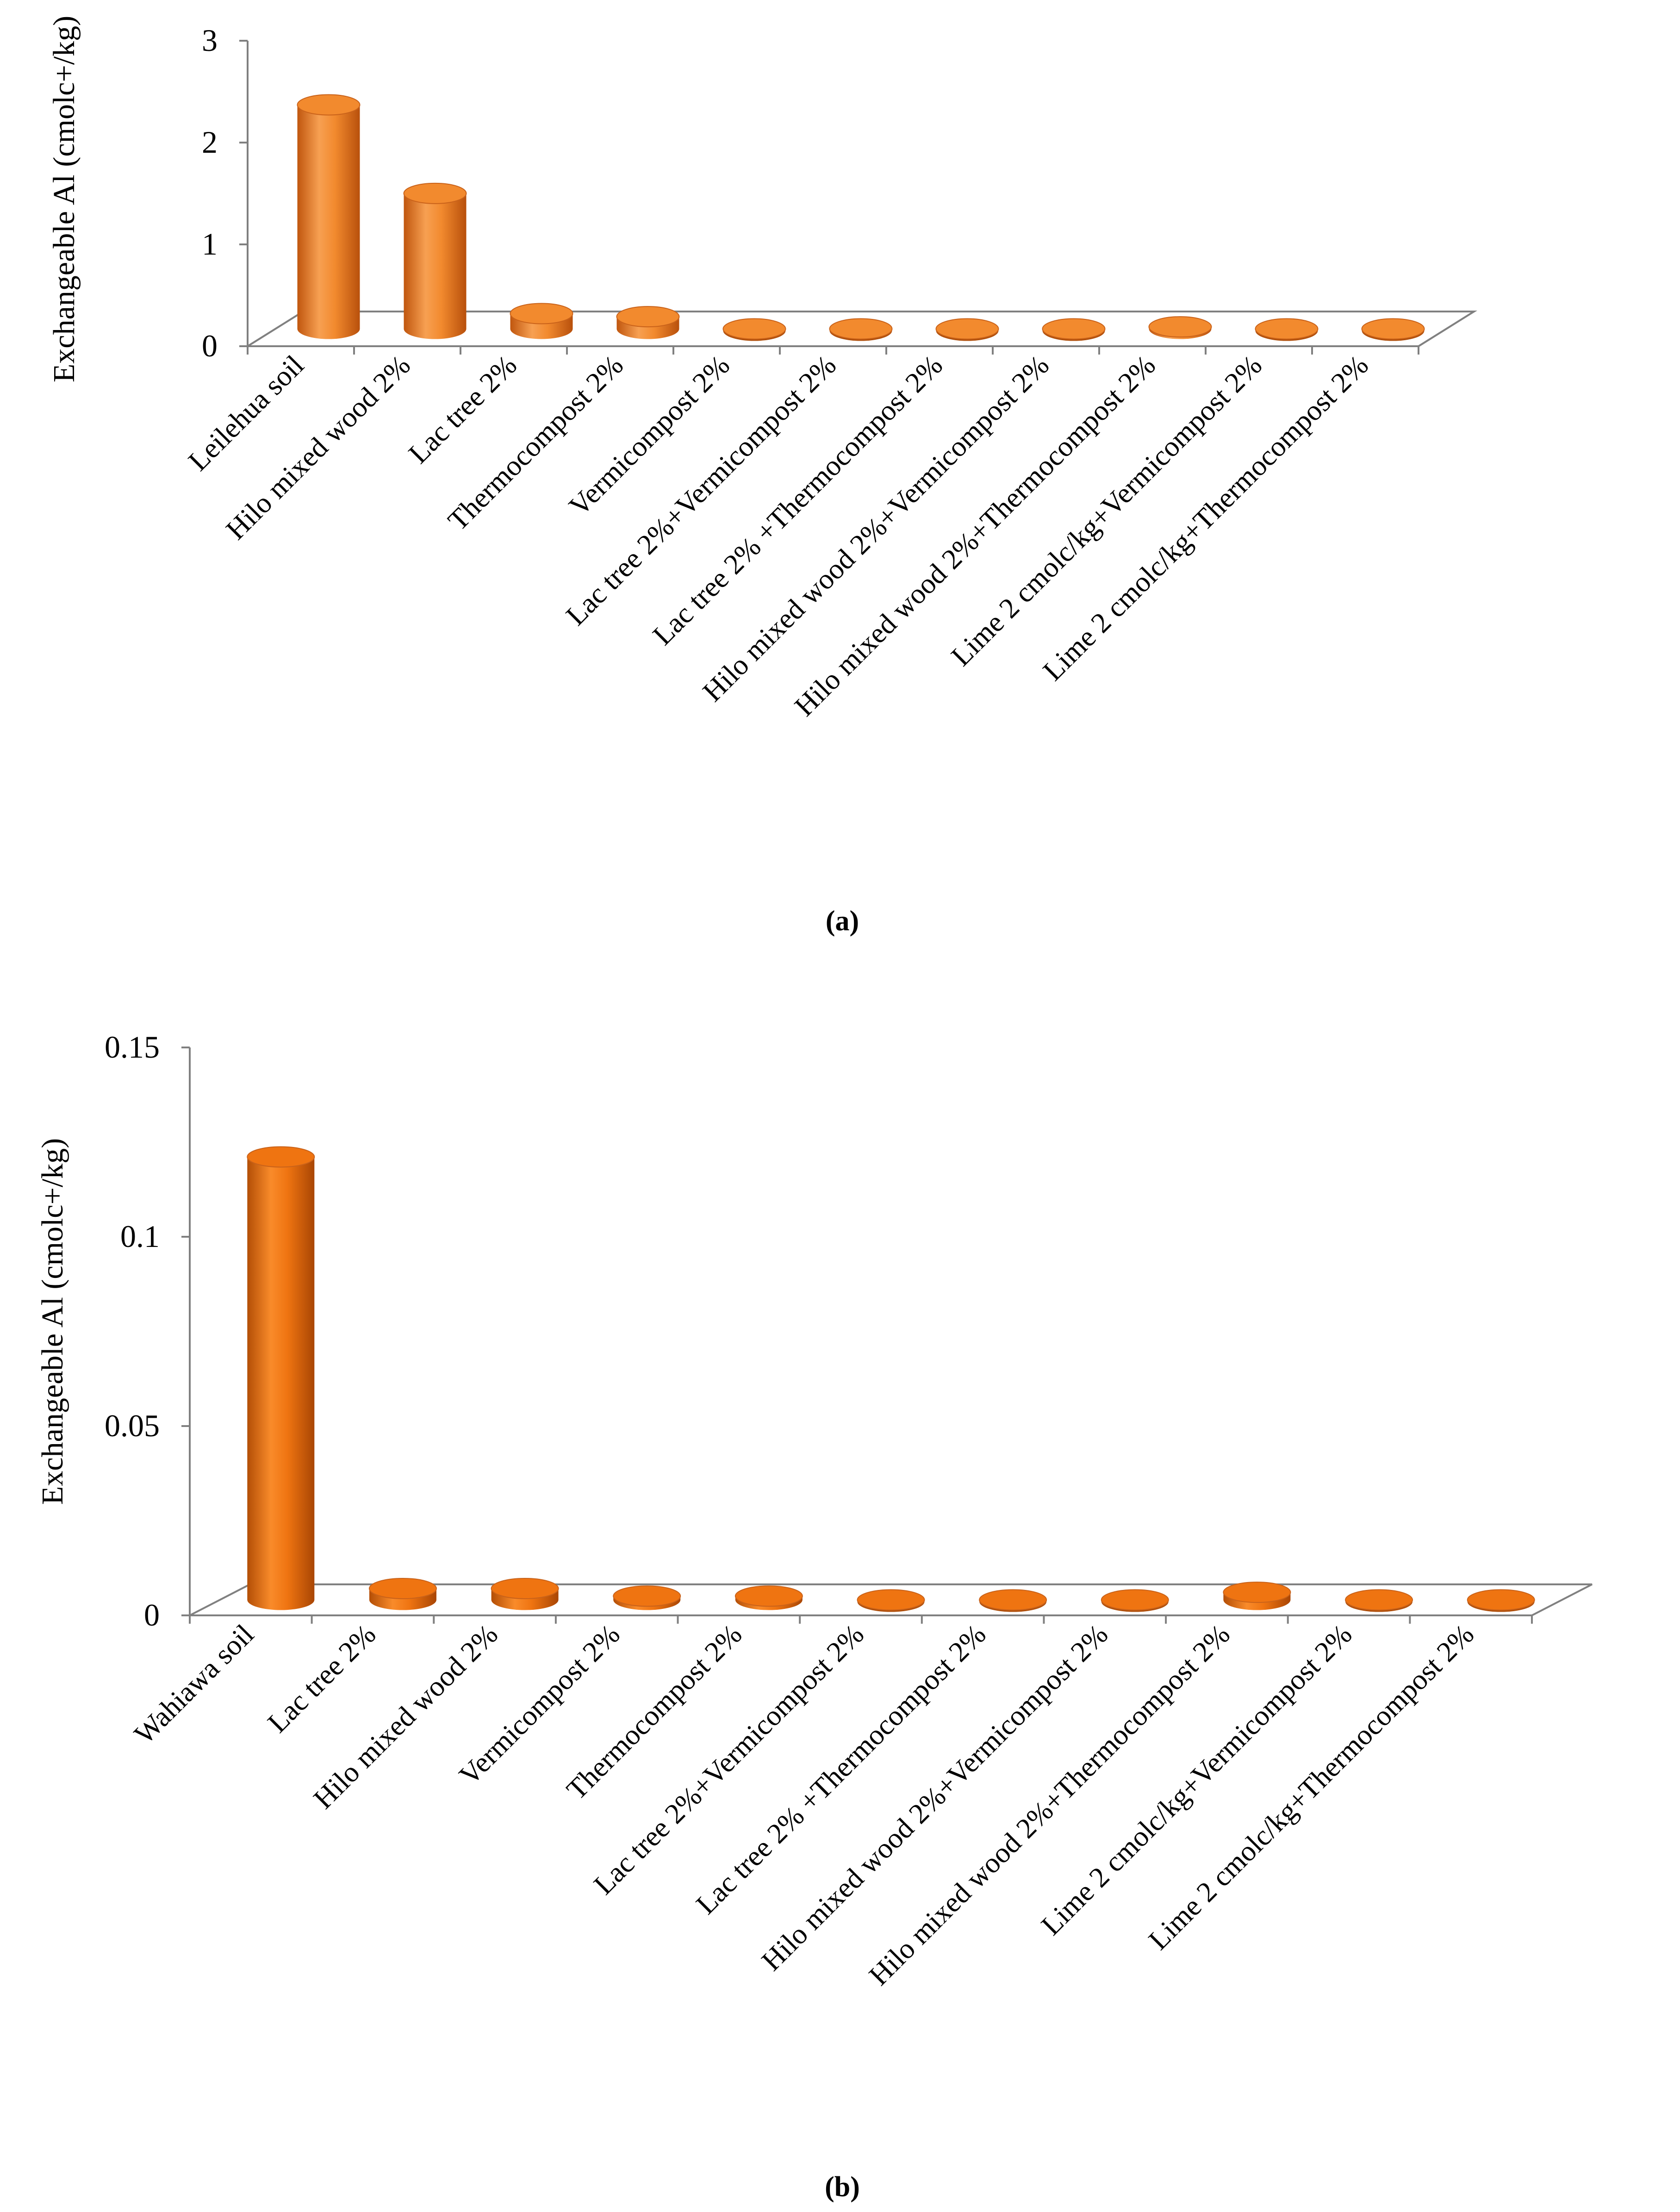 The width and height of the screenshot is (1680, 2212). I want to click on panel-label: (a), so click(842, 921).